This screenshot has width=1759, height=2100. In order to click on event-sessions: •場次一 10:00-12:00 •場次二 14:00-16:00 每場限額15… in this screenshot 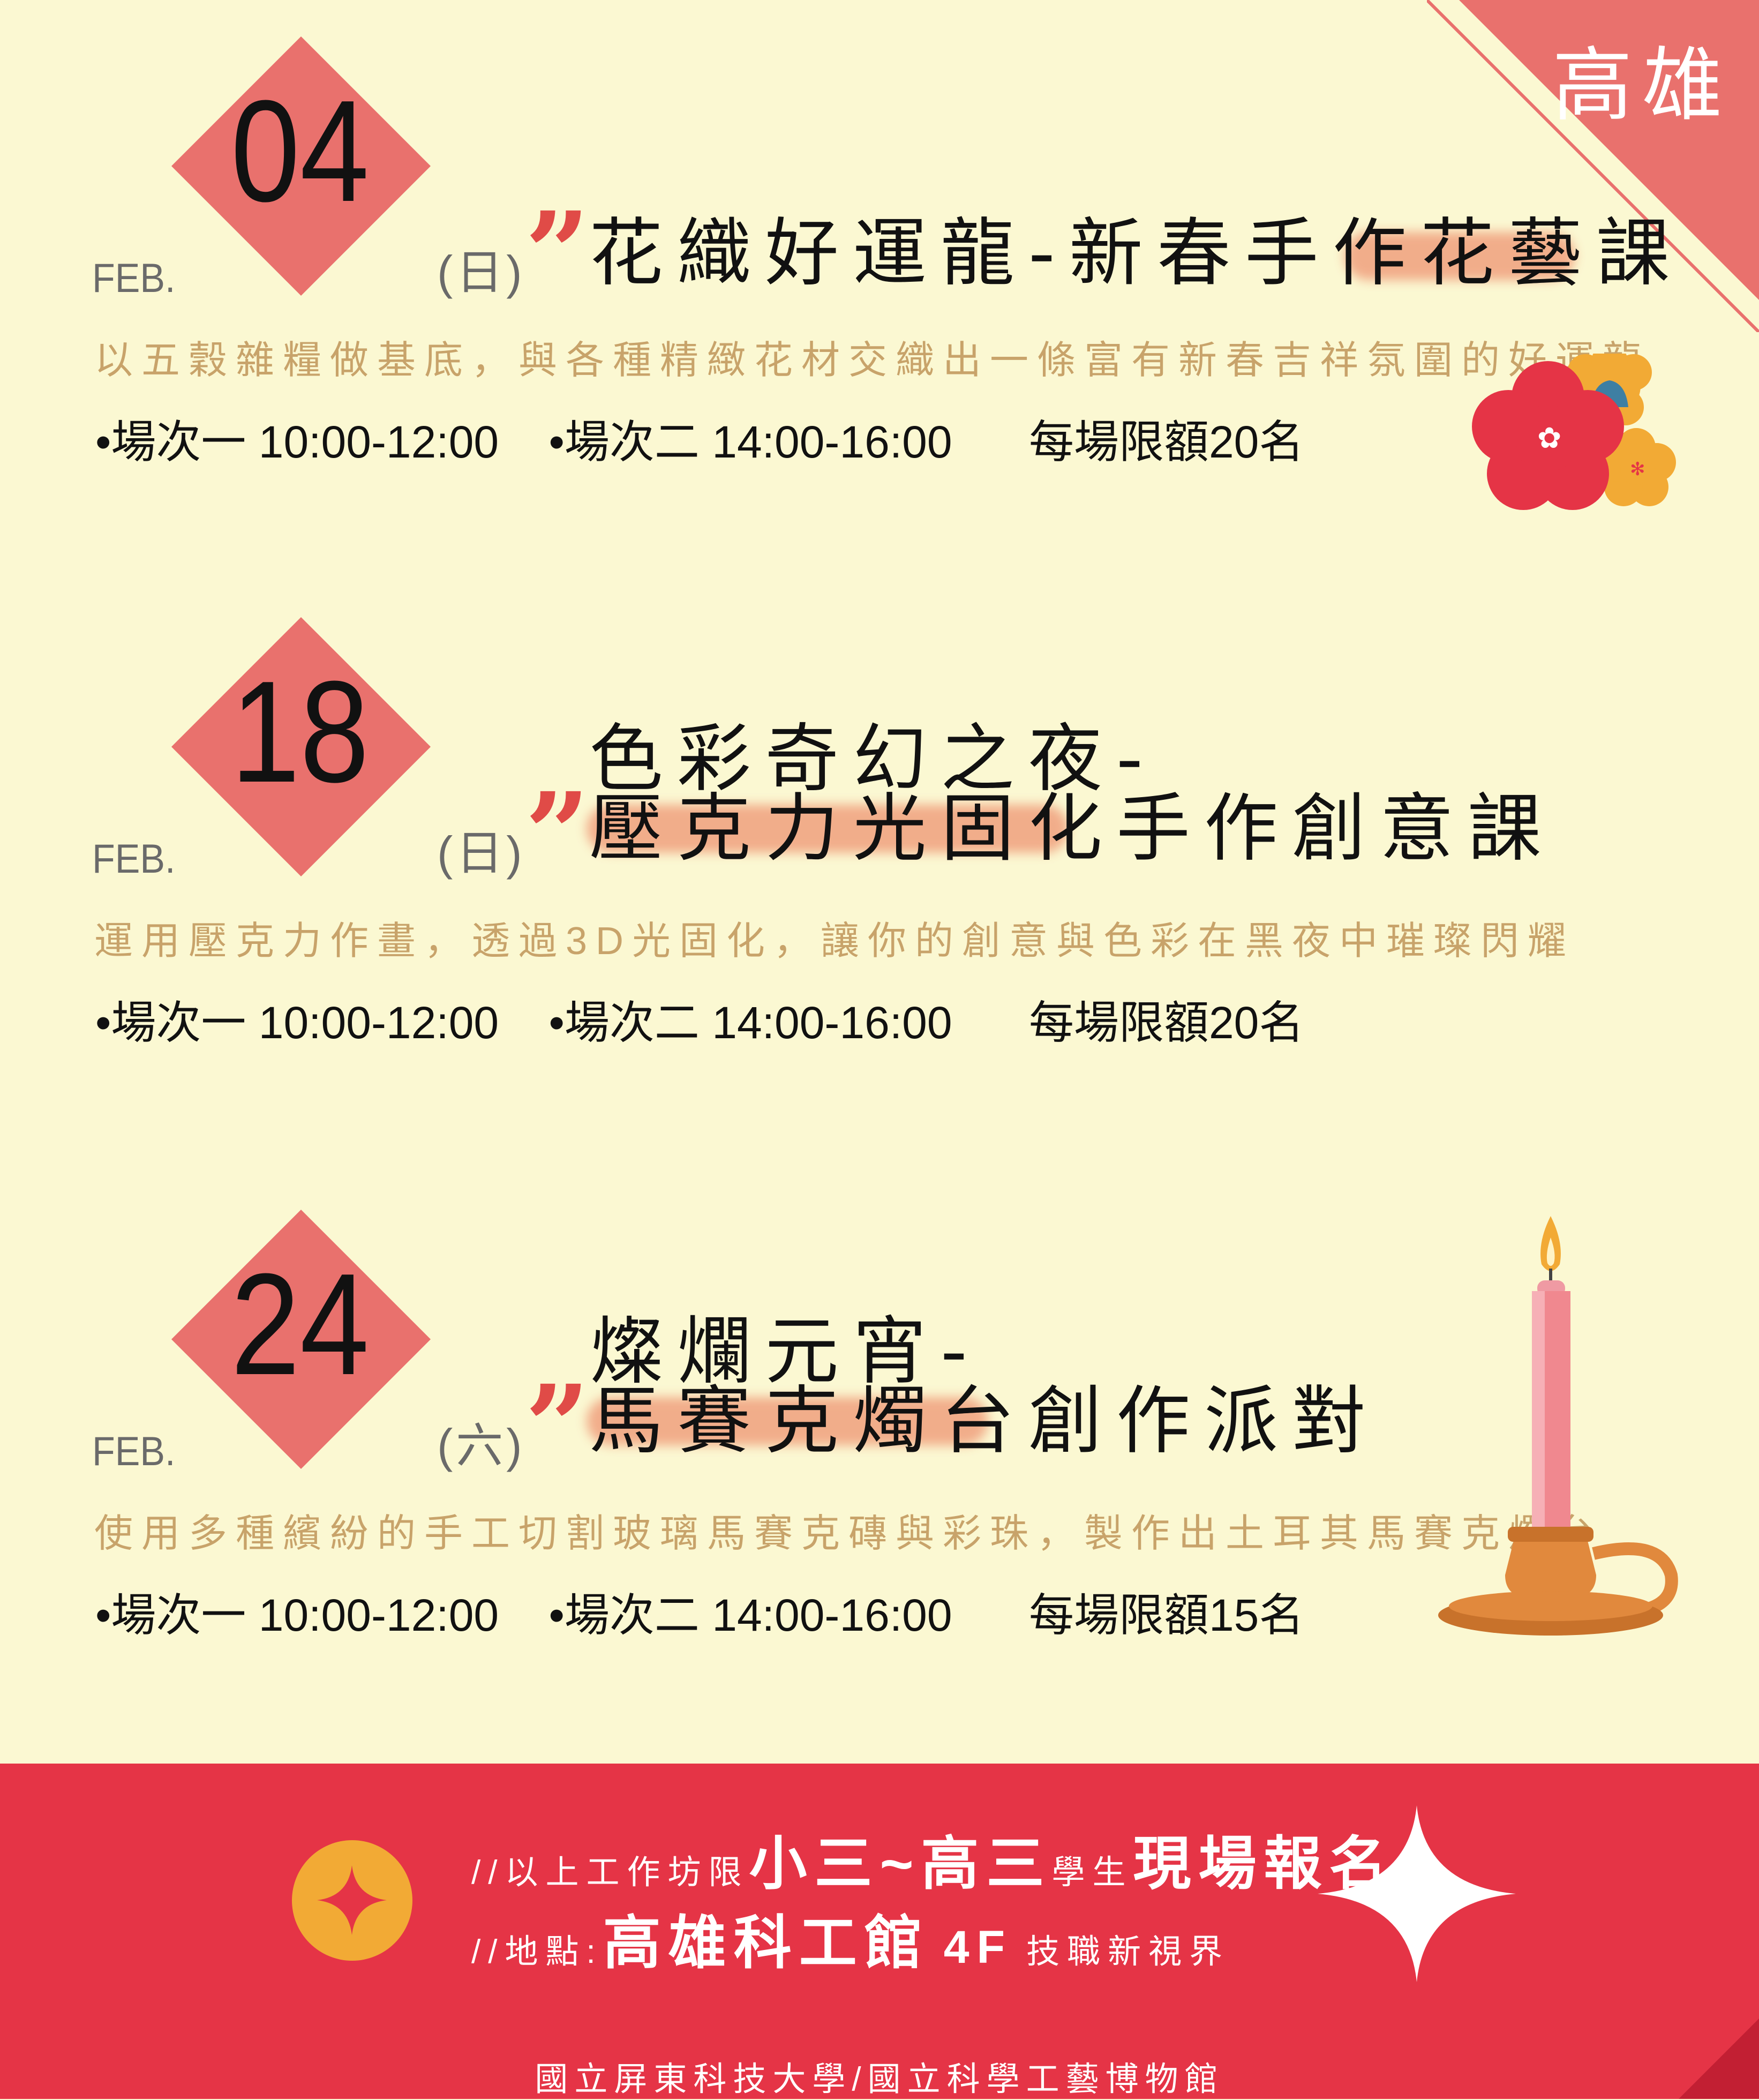, I will do `click(699, 1611)`.